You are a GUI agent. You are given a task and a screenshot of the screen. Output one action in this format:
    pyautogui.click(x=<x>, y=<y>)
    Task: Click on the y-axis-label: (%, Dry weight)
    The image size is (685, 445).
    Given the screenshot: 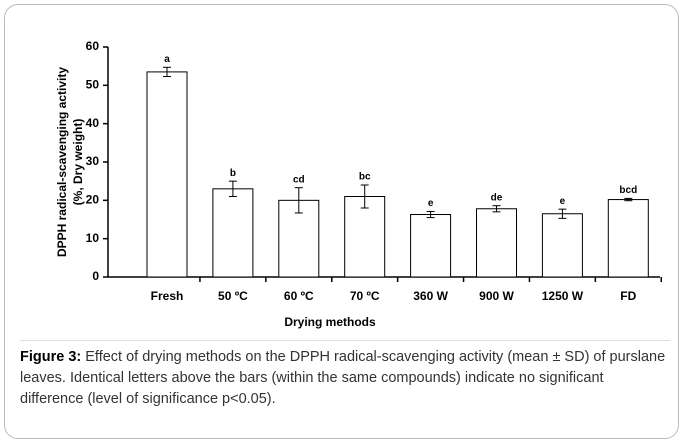 What is the action you would take?
    pyautogui.click(x=78, y=162)
    